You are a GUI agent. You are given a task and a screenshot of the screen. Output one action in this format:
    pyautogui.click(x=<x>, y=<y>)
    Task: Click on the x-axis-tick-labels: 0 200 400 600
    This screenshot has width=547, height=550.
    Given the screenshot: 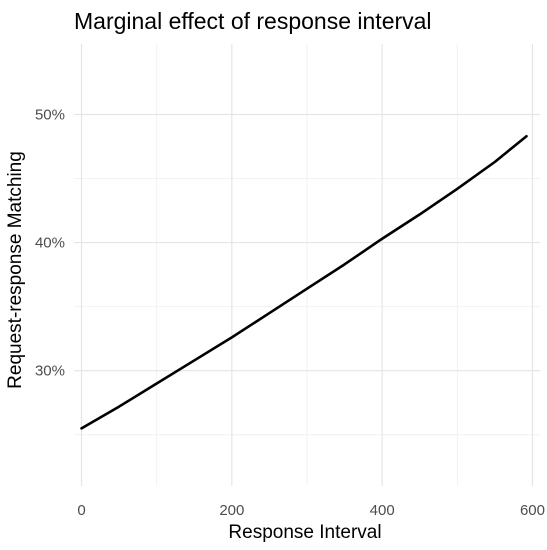 What is the action you would take?
    pyautogui.click(x=311, y=510)
    